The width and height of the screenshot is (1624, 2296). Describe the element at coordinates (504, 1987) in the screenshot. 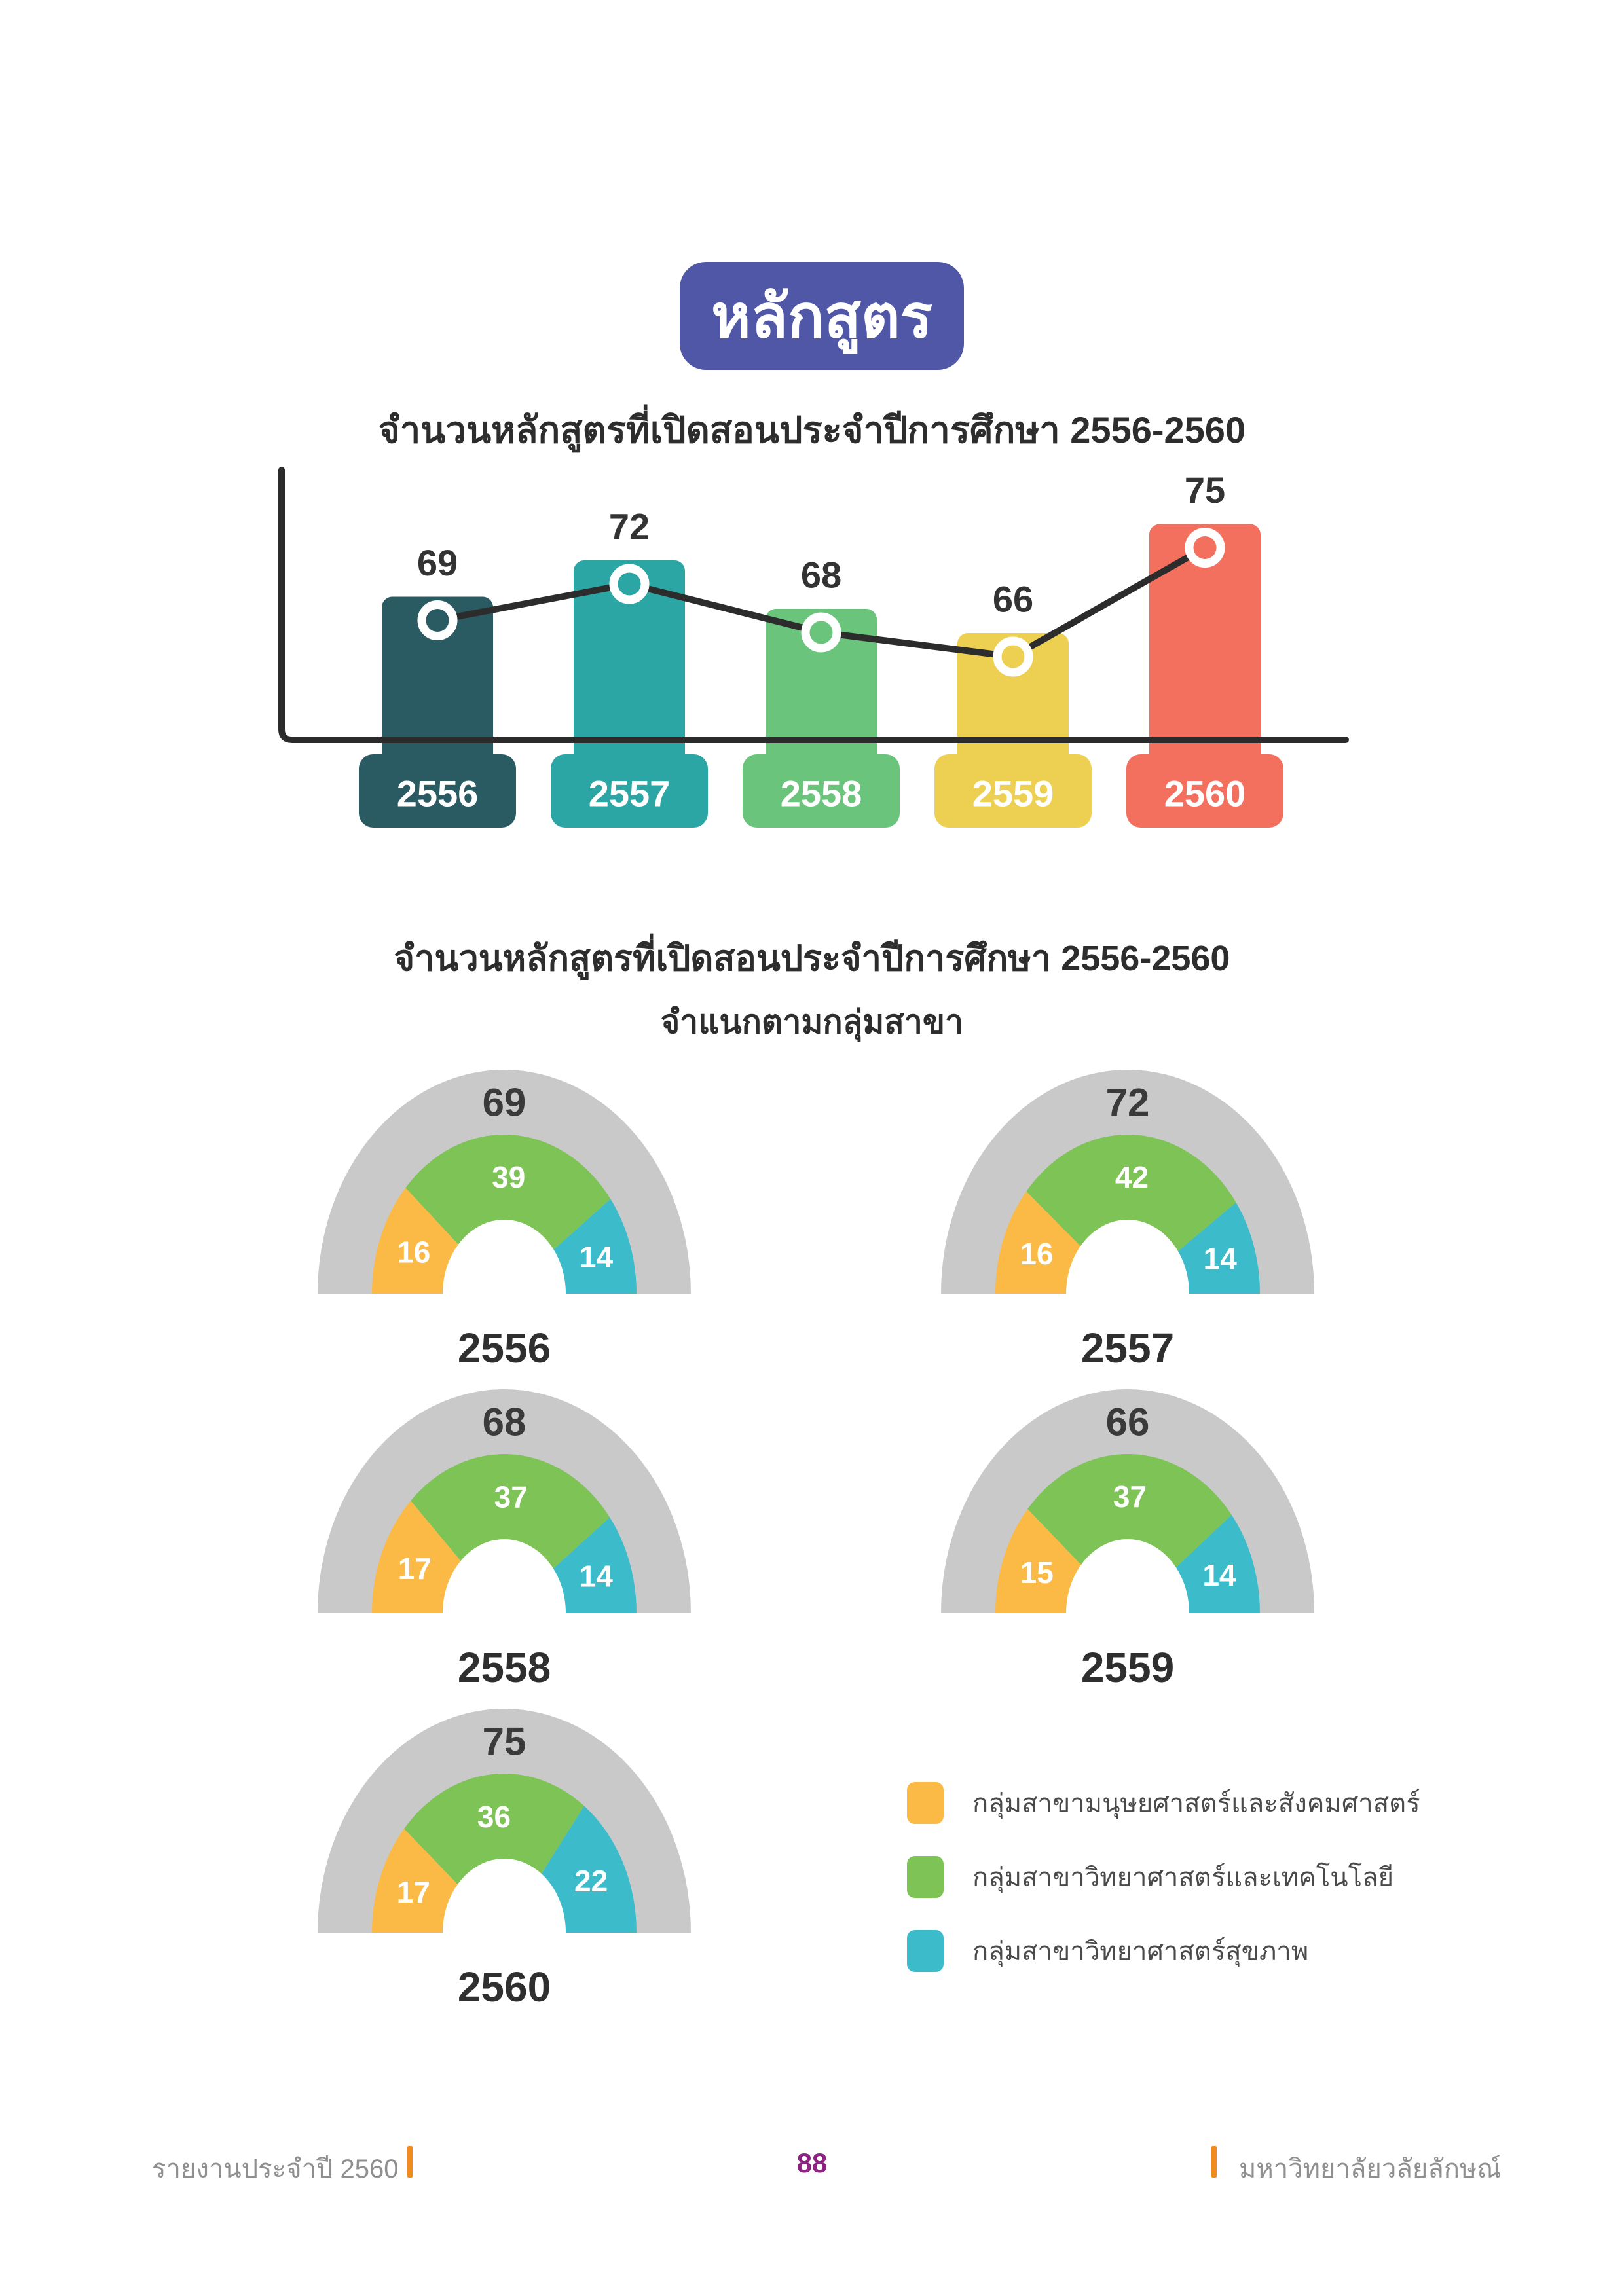

I see `gauge-year-label-2560: 2560` at that location.